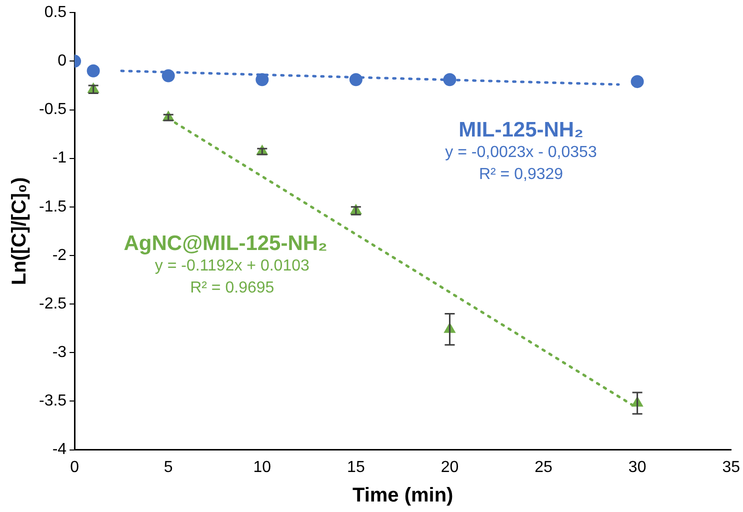  I want to click on y-tick-label: -3, so click(59, 353).